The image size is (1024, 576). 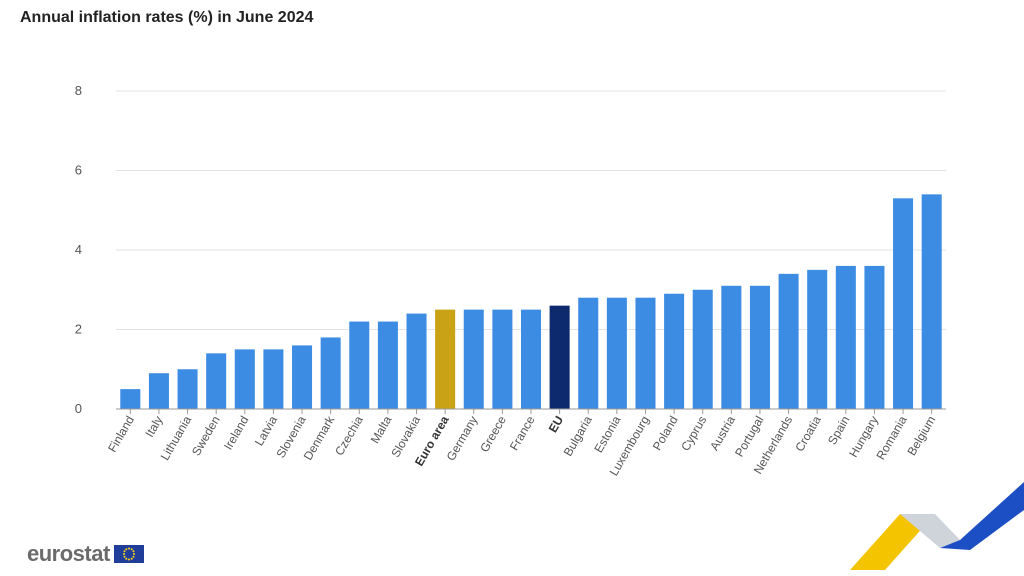 I want to click on chart-title: Annual inflation rates (%) in June 2024, so click(x=167, y=17).